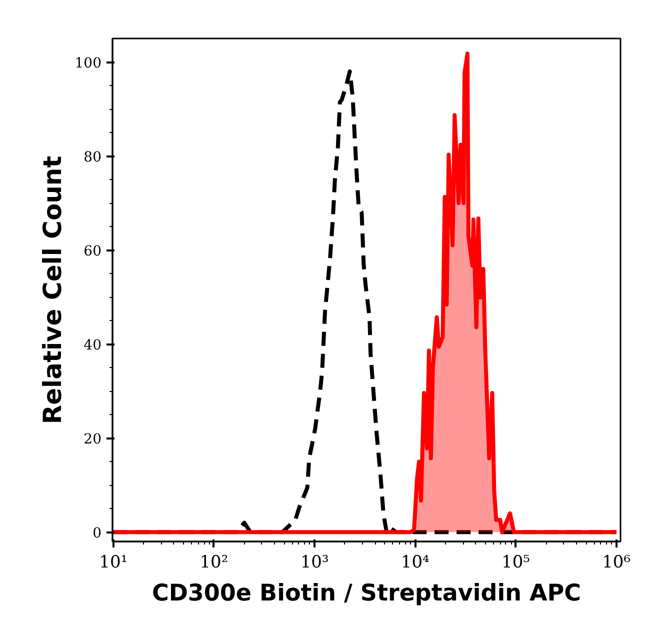 This screenshot has height=641, width=646. What do you see at coordinates (214, 562) in the screenshot?
I see `x-tick-label: 10²` at bounding box center [214, 562].